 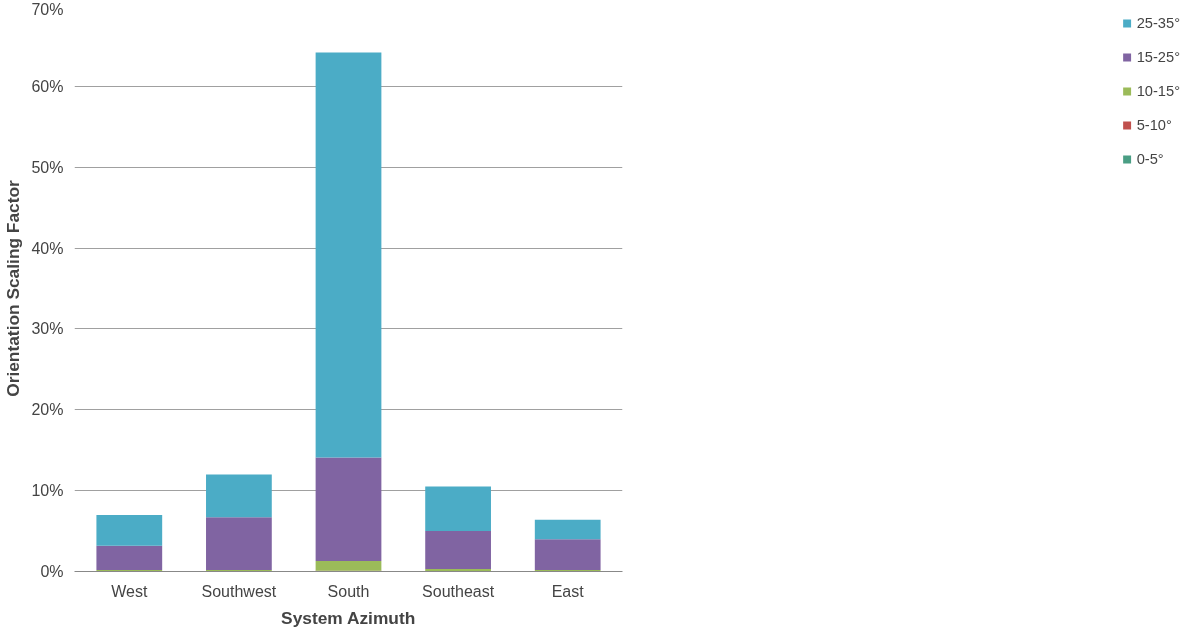 I want to click on y-tick-label: 30%, so click(x=47, y=329).